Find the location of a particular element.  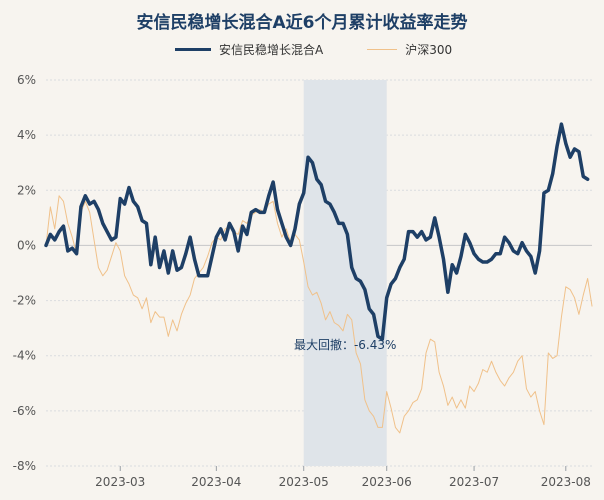

x-tick-label: 2023-06 is located at coordinates (387, 482).